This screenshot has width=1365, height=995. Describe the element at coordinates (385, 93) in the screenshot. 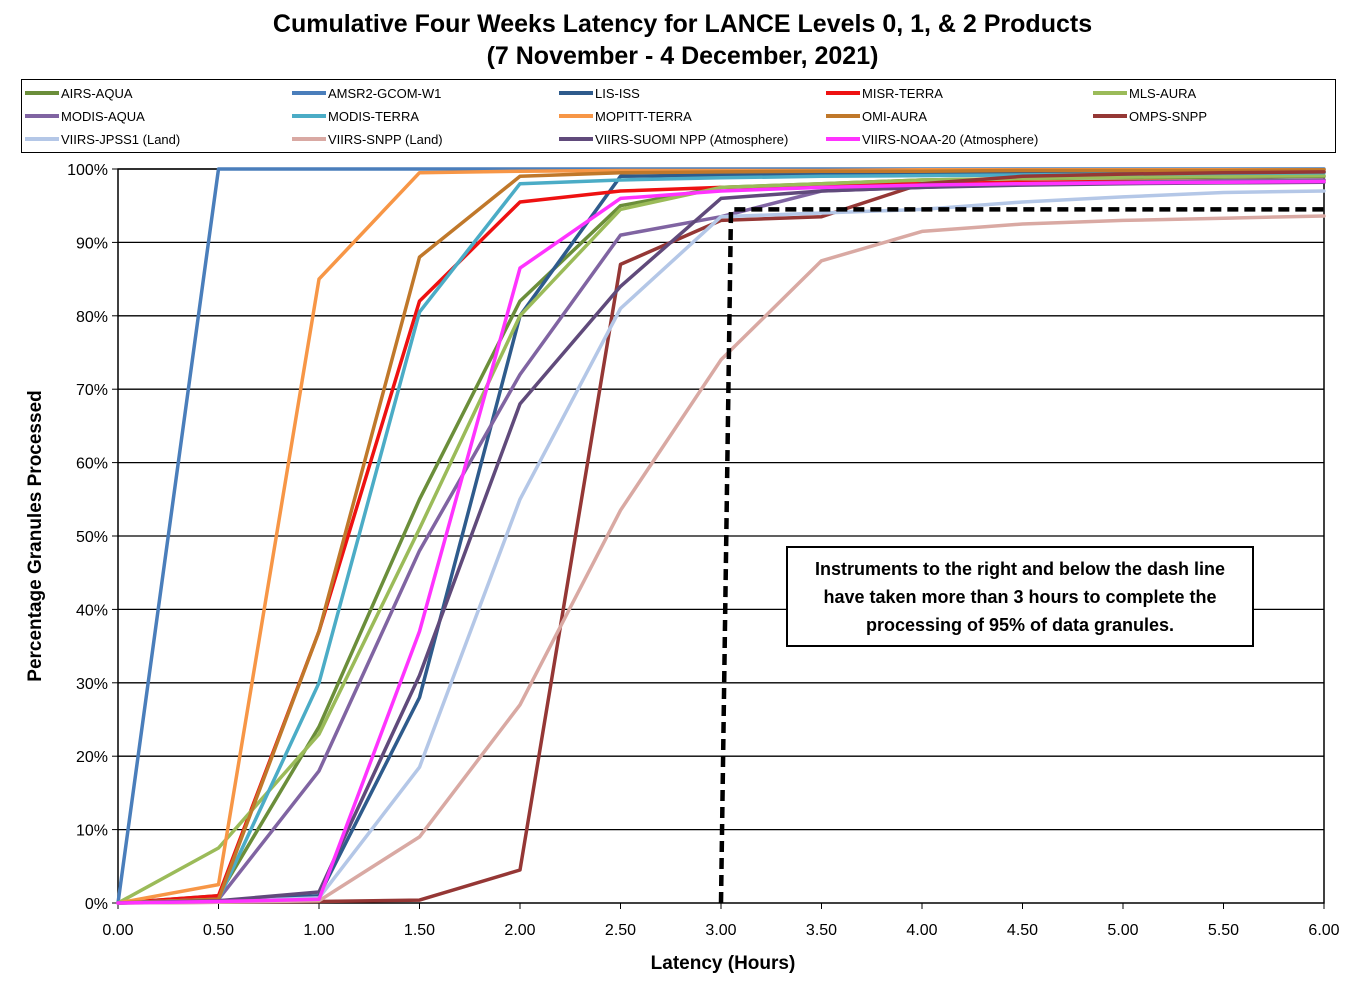

I see `legend-label: AMSR2-GCOM-W1` at that location.